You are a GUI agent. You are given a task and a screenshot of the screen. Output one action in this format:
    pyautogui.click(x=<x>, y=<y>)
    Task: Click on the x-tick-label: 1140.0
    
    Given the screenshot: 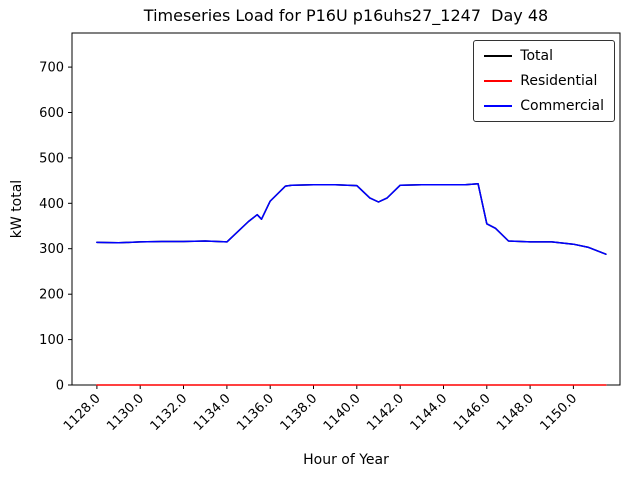 What is the action you would take?
    pyautogui.click(x=342, y=412)
    